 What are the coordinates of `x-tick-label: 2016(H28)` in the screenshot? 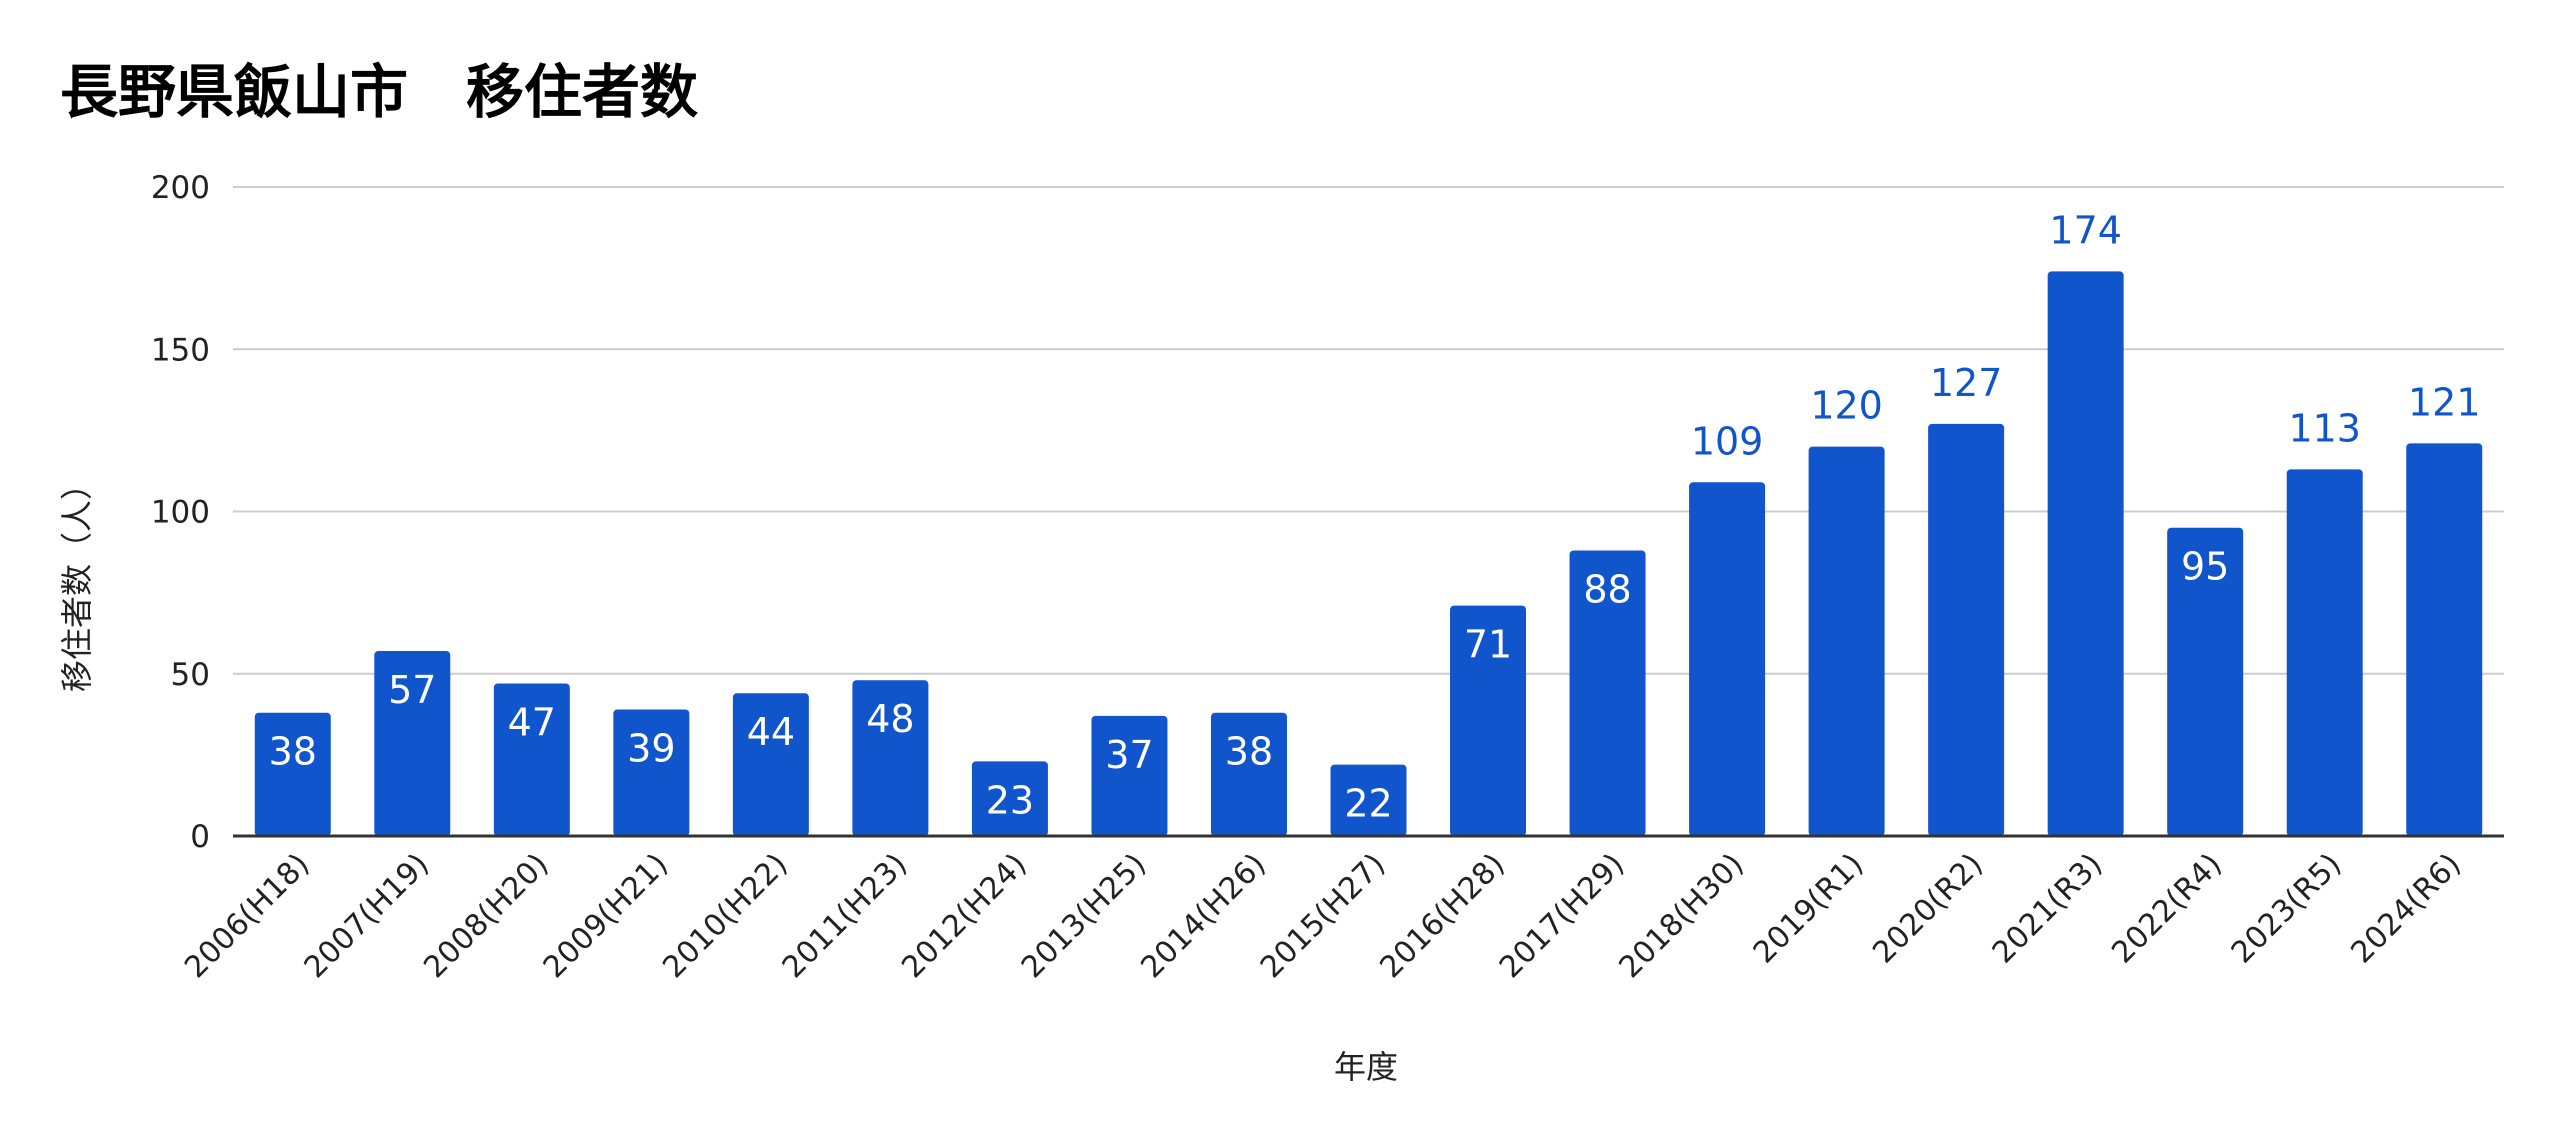 It's located at (1442, 916).